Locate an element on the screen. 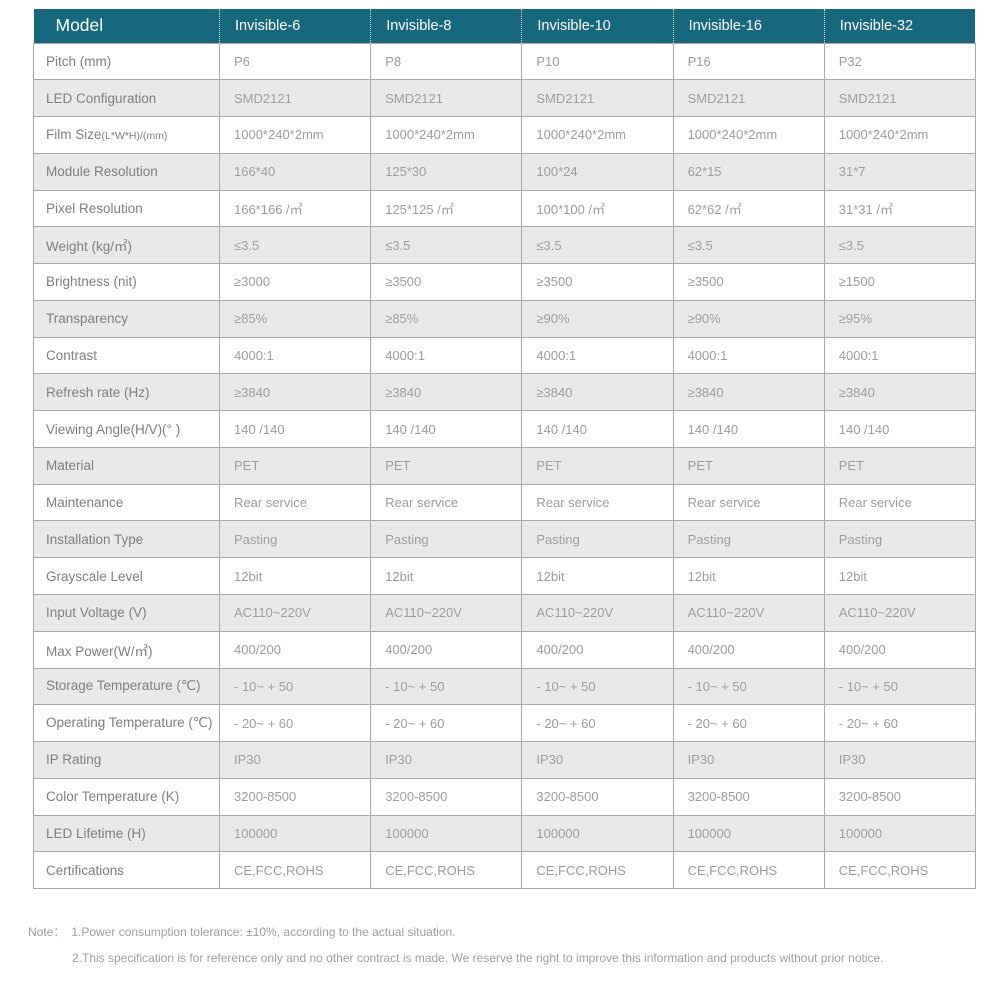 This screenshot has width=1000, height=1000. cell-value: 100*24 is located at coordinates (597, 171).